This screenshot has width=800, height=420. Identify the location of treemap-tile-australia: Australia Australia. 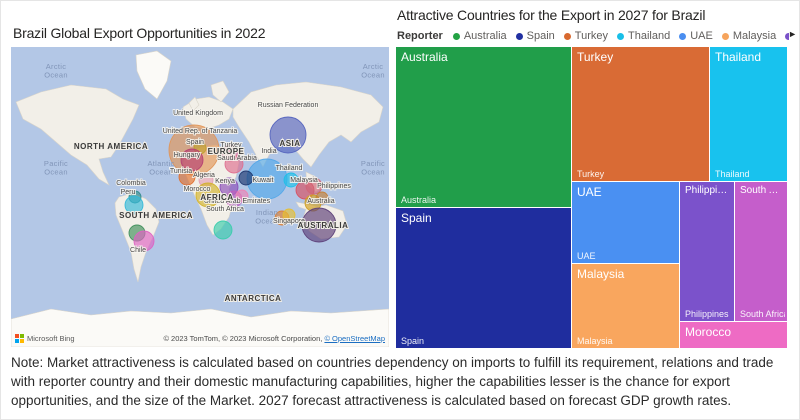
(483, 127).